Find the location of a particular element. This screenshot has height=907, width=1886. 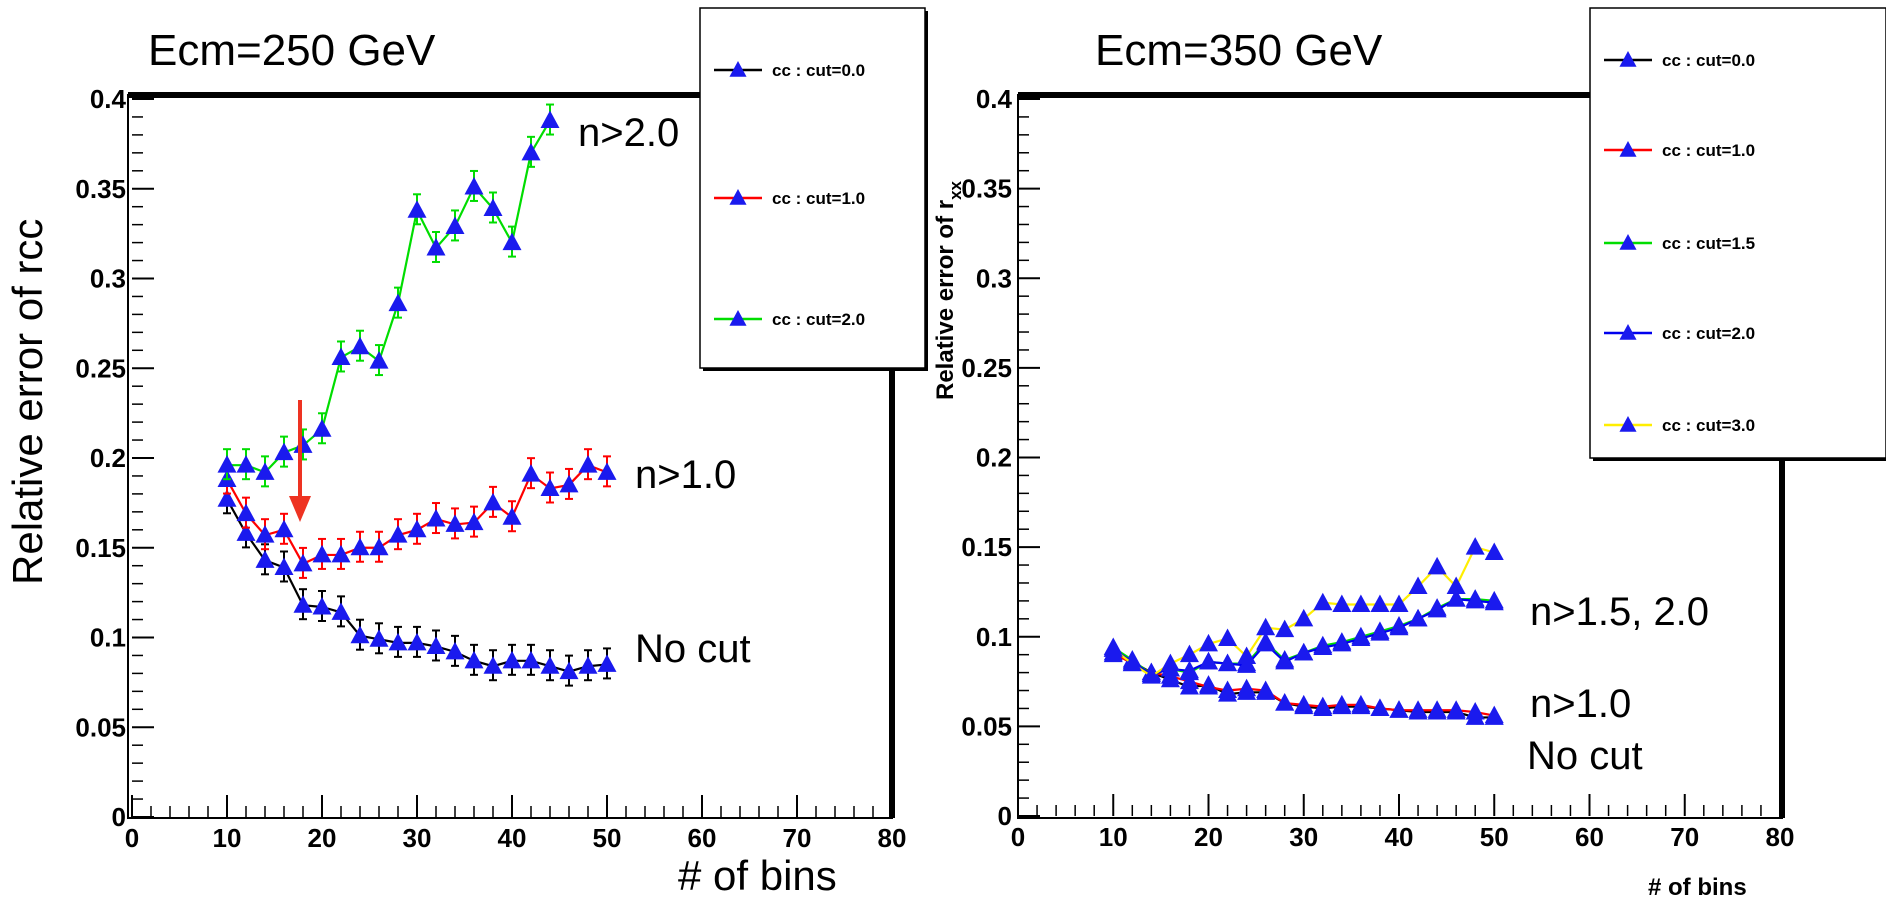

right-x-tick-label: 30 is located at coordinates (1303, 837).